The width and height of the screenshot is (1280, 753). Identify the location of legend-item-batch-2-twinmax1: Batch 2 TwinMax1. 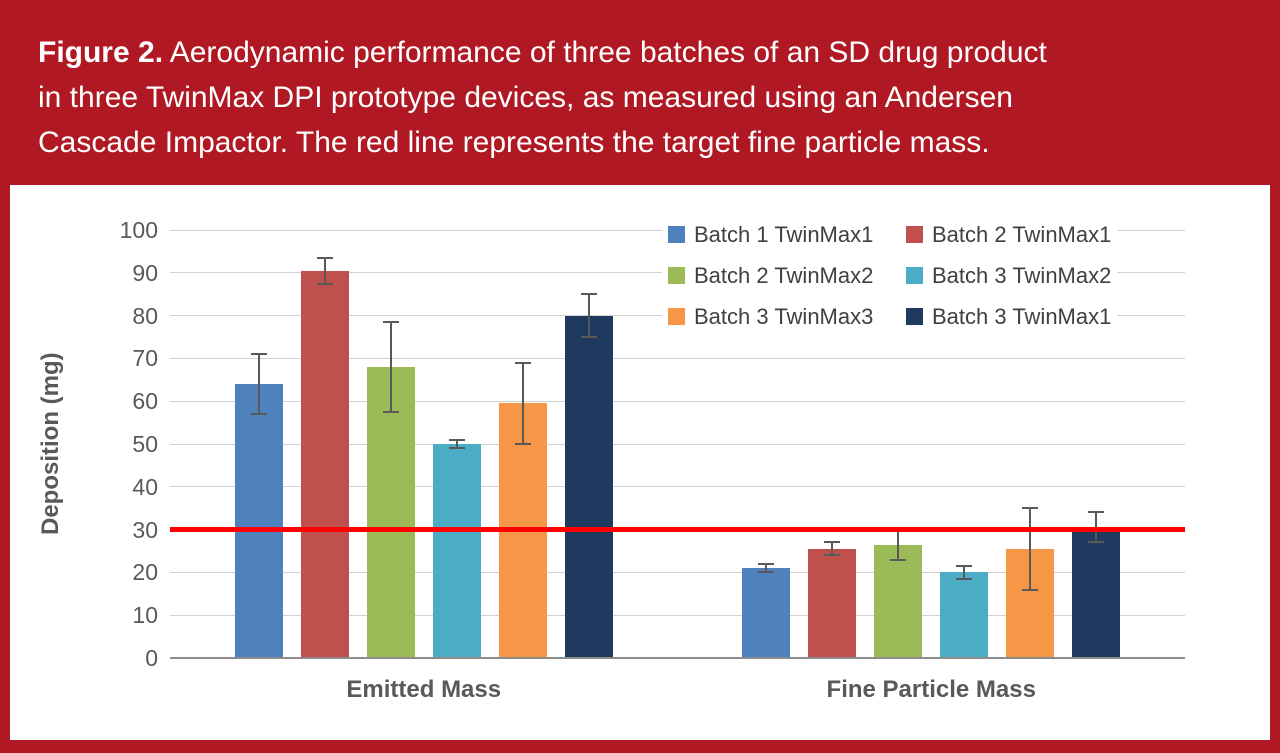
(1008, 234).